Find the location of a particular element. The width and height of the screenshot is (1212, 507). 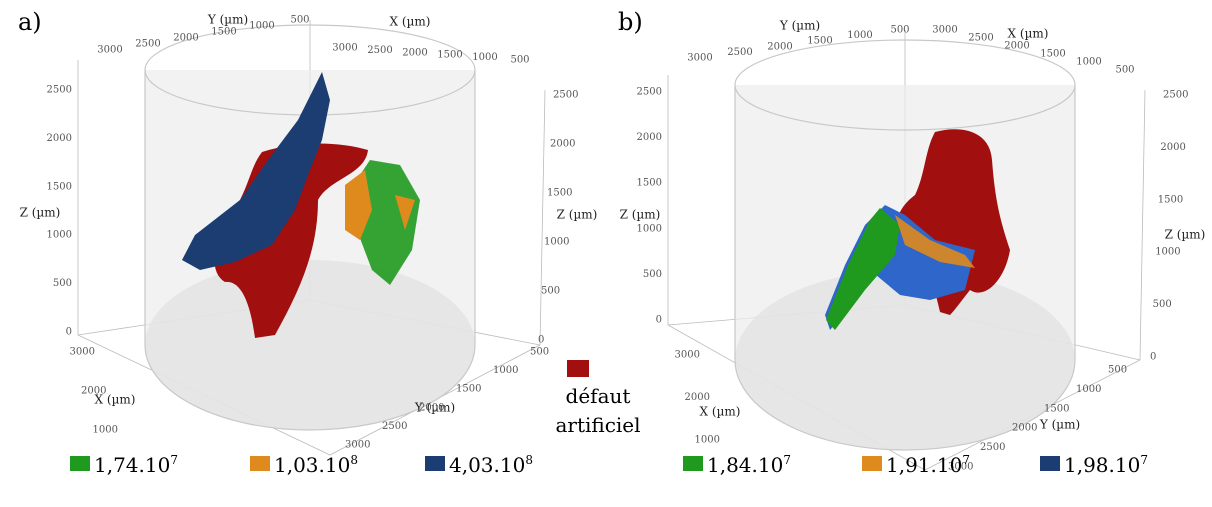

legend-label: 1,03.108 is located at coordinates (316, 465).